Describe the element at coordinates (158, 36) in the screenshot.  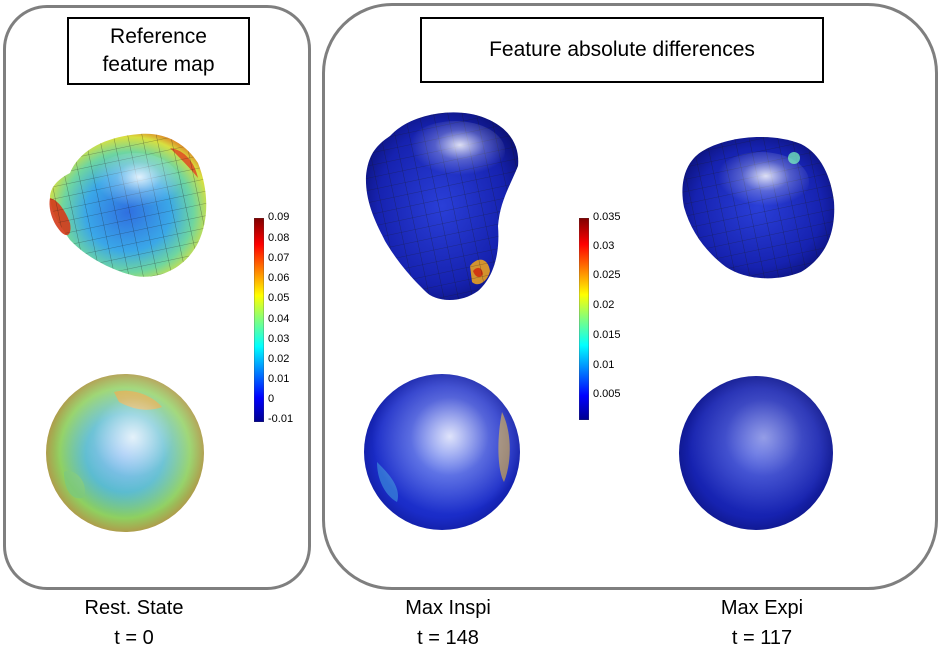
I see `reference-title-line1: Reference` at that location.